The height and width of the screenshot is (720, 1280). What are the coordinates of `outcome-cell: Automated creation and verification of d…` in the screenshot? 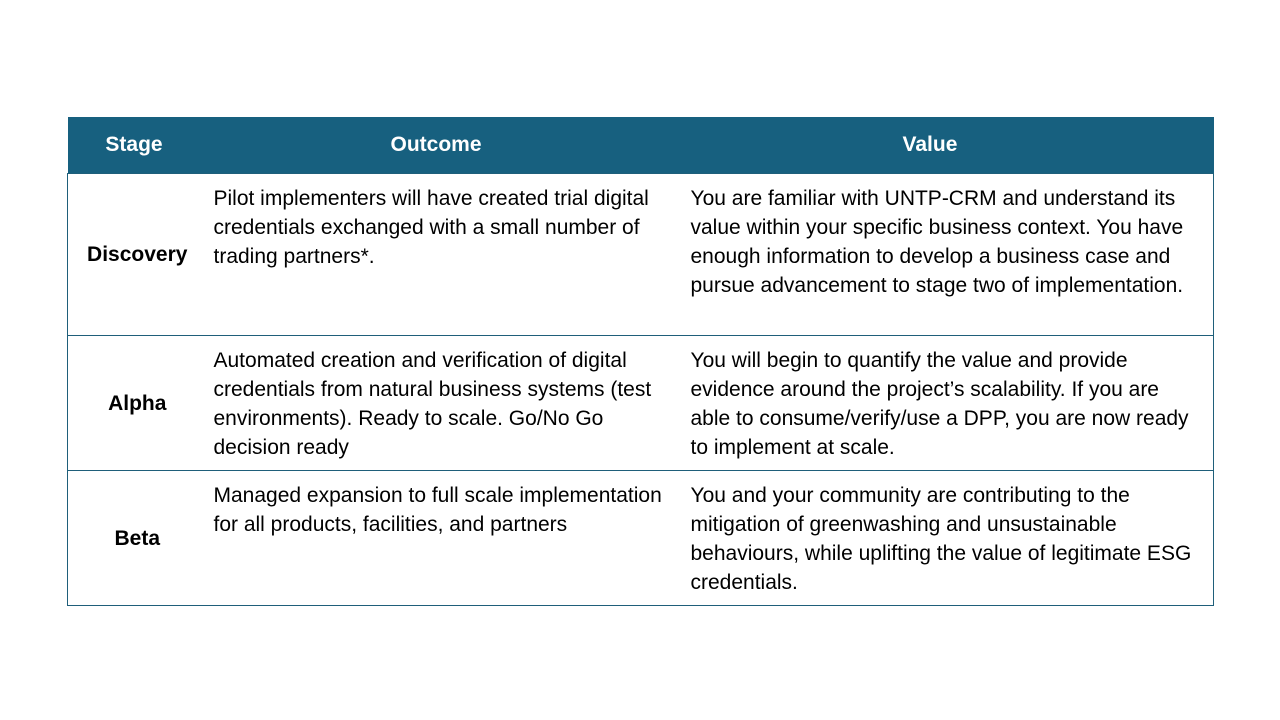 It's located at (439, 403).